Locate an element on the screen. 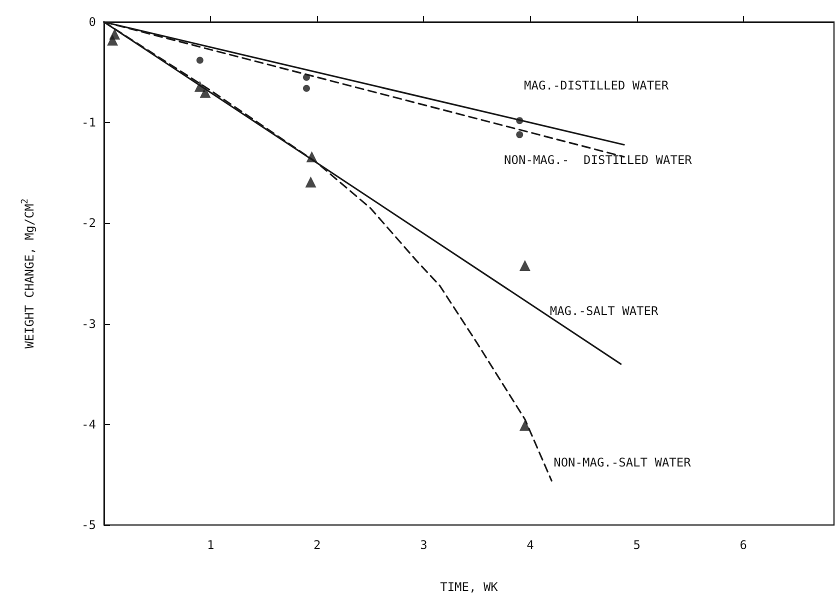  y-tick-label: -3 is located at coordinates (89, 323).